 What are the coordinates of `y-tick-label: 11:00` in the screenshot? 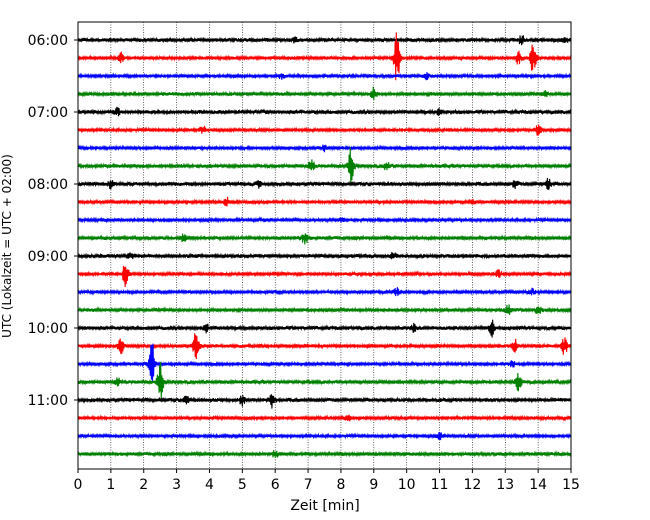 It's located at (48, 401).